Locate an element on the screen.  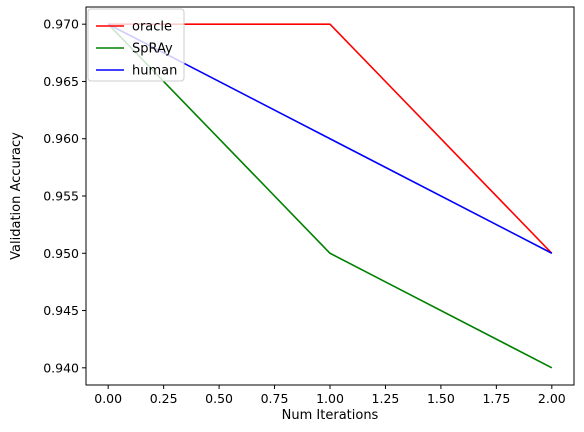
y-tick-label: 0.970 is located at coordinates (61, 24).